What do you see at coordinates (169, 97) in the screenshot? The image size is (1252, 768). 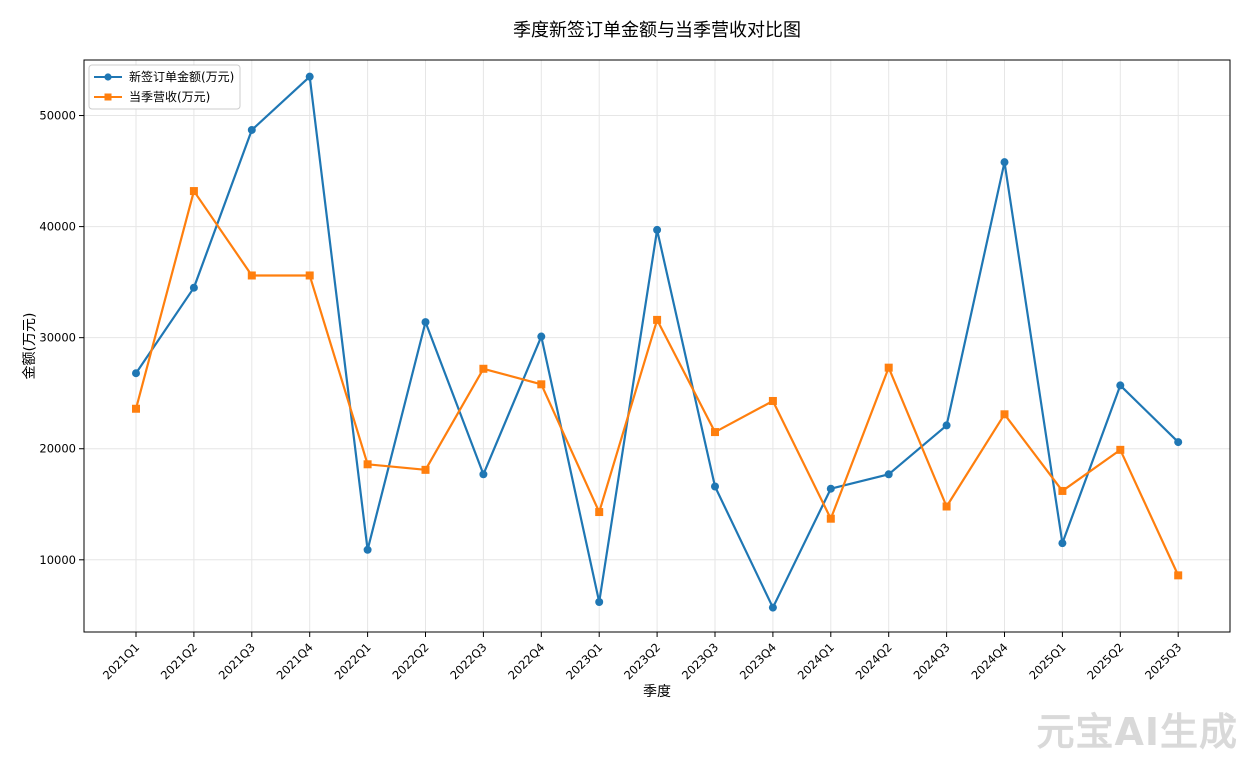 I see `legend-label-series-2: 当季营收(万元)` at bounding box center [169, 97].